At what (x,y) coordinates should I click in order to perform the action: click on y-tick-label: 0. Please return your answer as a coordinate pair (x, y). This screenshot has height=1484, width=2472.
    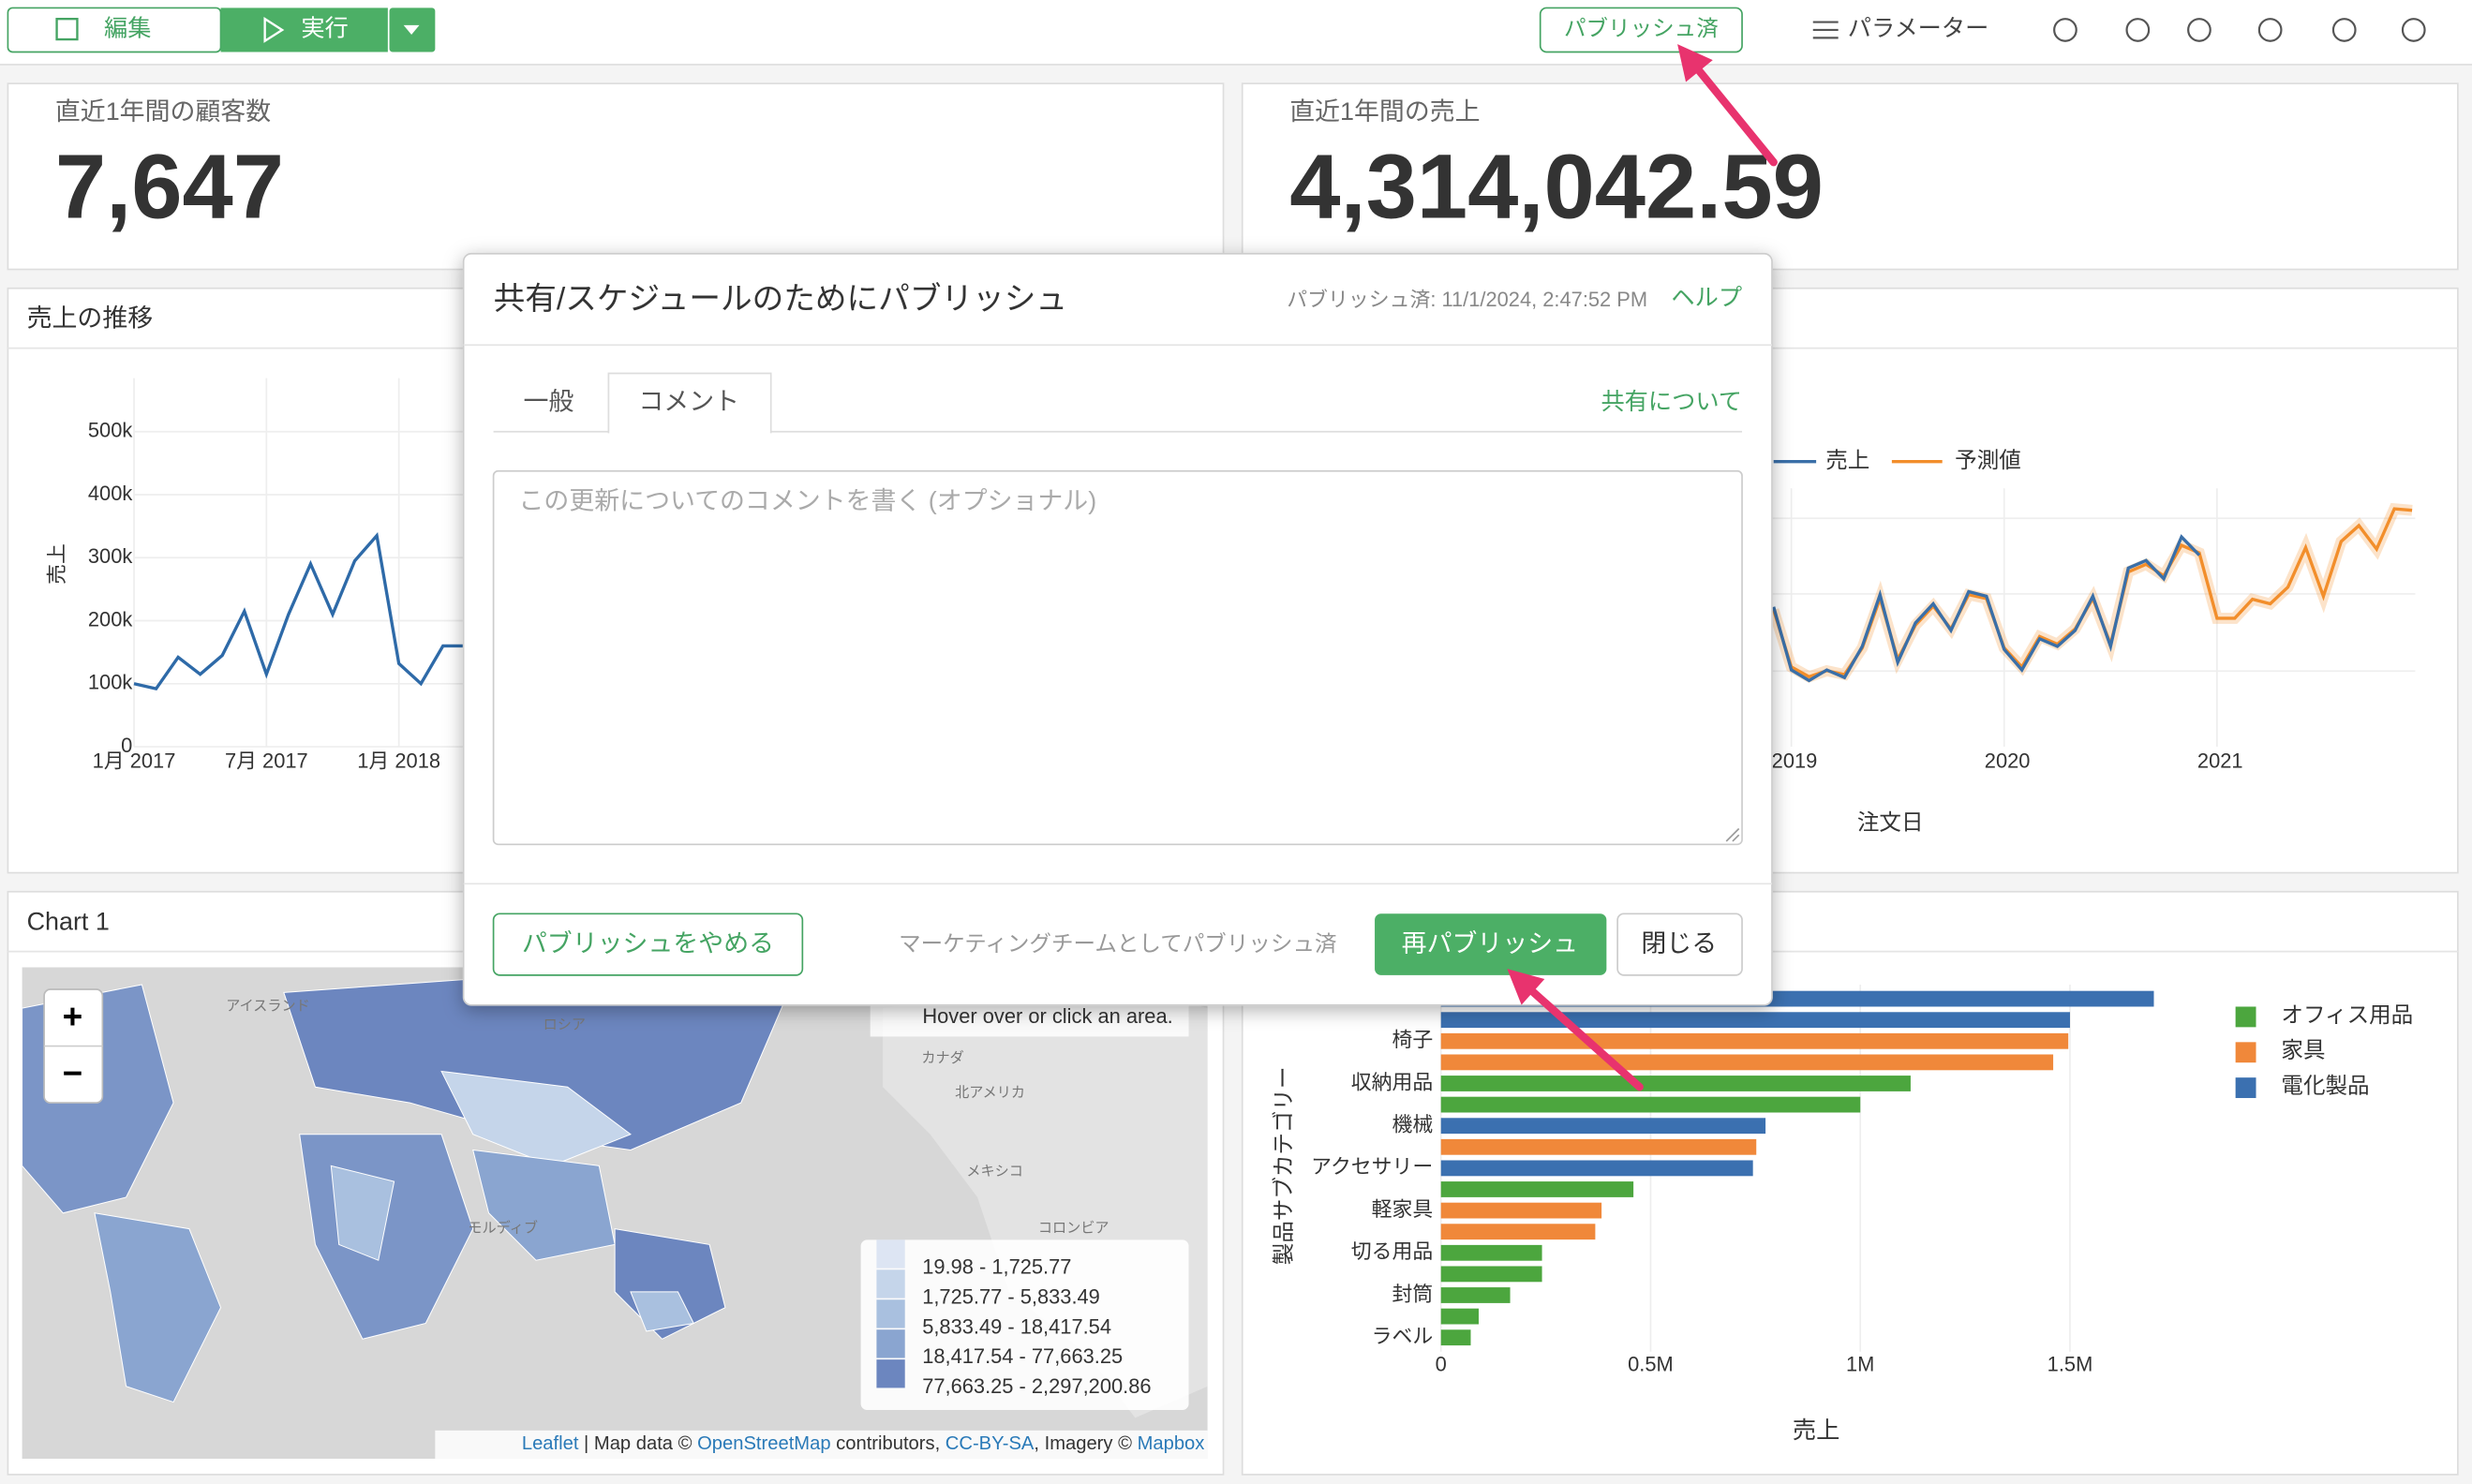
    Looking at the image, I should click on (127, 745).